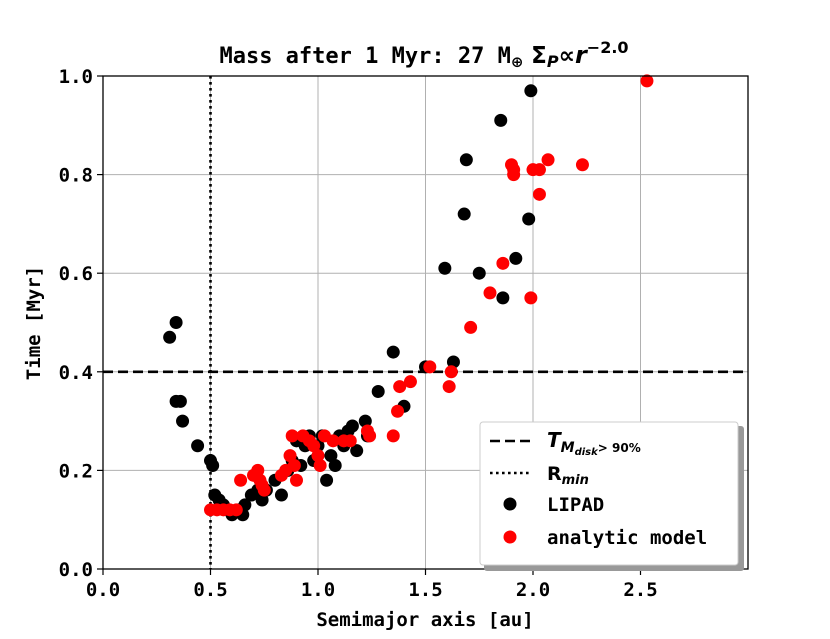 The width and height of the screenshot is (830, 639). I want to click on y-tick-label: 0.8, so click(76, 176).